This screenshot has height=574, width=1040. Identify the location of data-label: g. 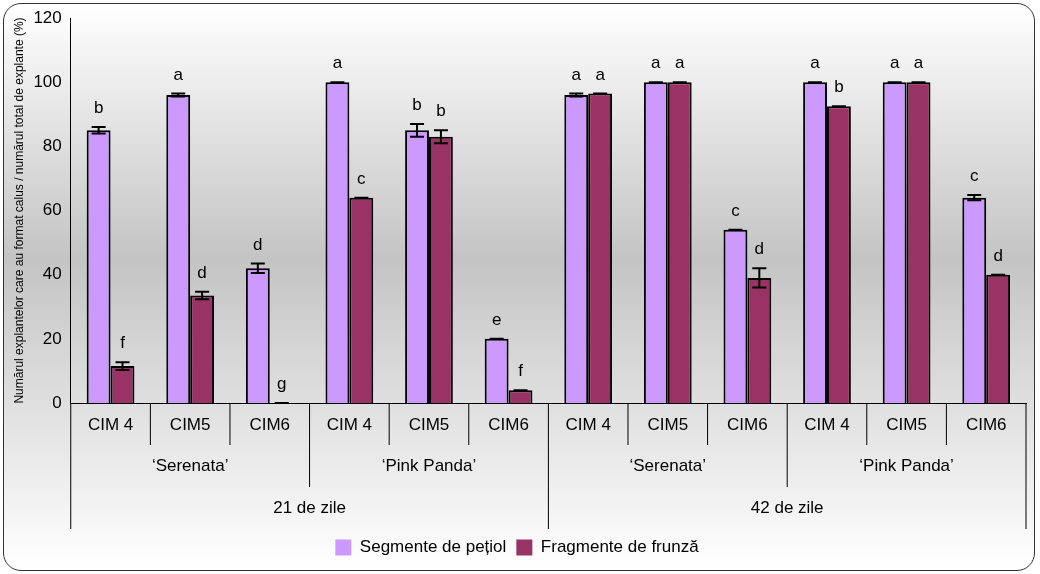
(281, 384).